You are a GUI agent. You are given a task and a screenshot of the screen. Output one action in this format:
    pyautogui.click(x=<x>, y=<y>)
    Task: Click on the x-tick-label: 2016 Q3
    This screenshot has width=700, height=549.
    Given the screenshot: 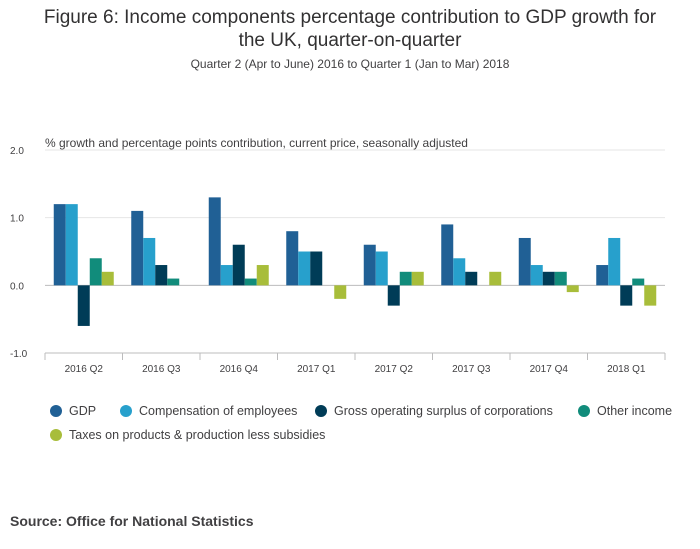 What is the action you would take?
    pyautogui.click(x=161, y=369)
    